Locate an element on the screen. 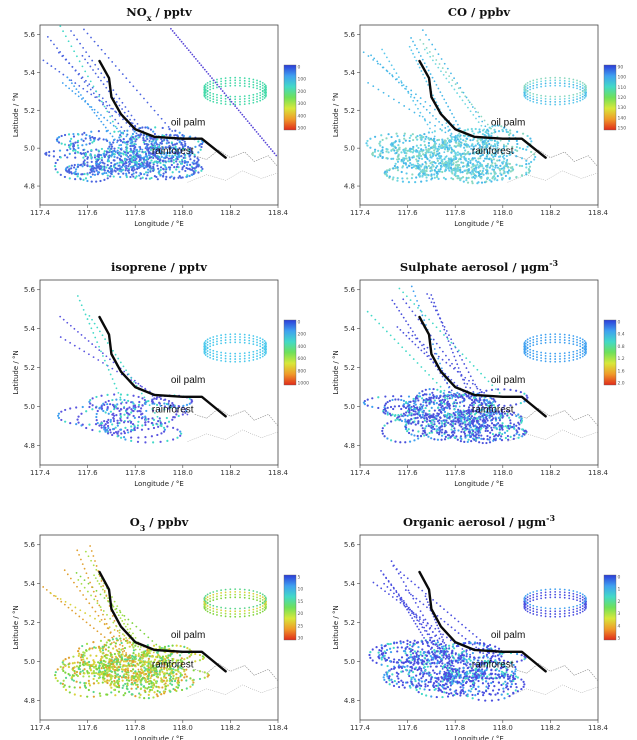 The image size is (637, 740). plot-content is located at coordinates (167, 369).